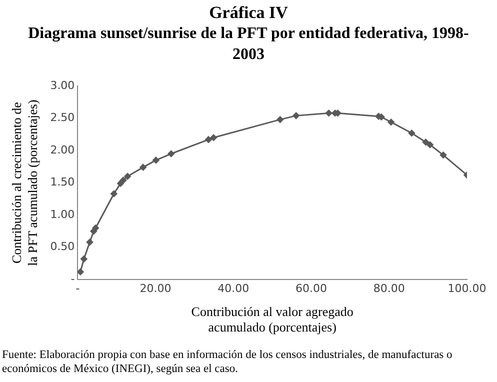 This screenshot has width=497, height=382. What do you see at coordinates (62, 182) in the screenshot?
I see `y-tick-label: 1.50` at bounding box center [62, 182].